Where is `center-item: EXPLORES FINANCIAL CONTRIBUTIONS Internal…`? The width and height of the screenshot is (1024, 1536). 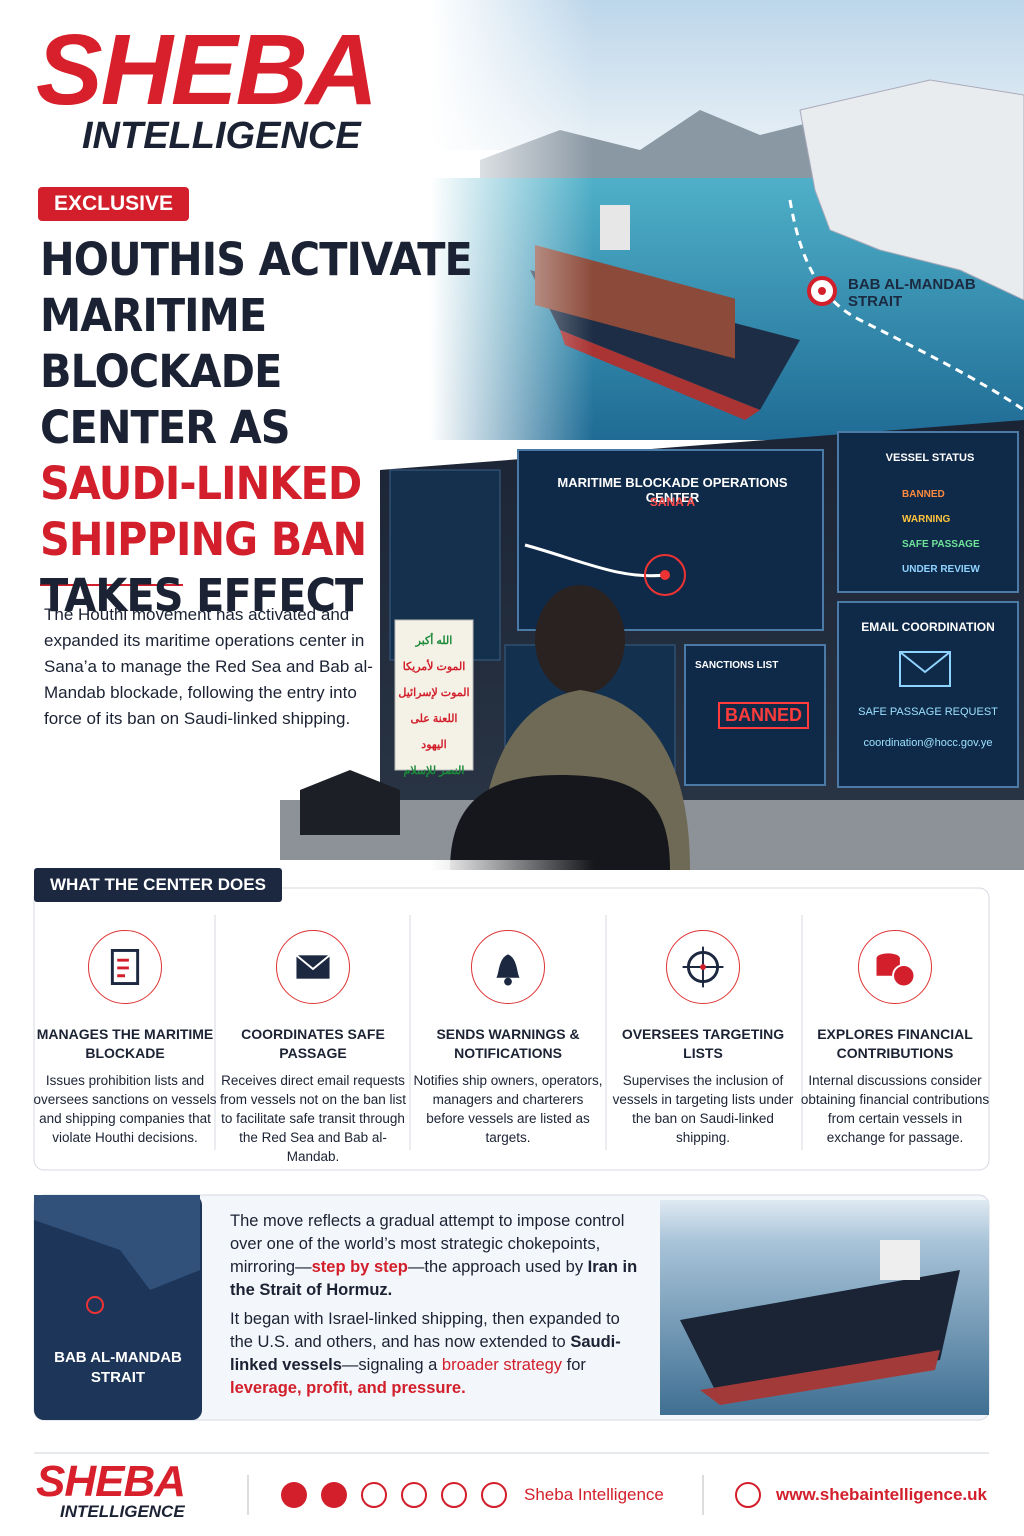
center-item: EXPLORES FINANCIAL CONTRIBUTIONS Internal… is located at coordinates (895, 1038).